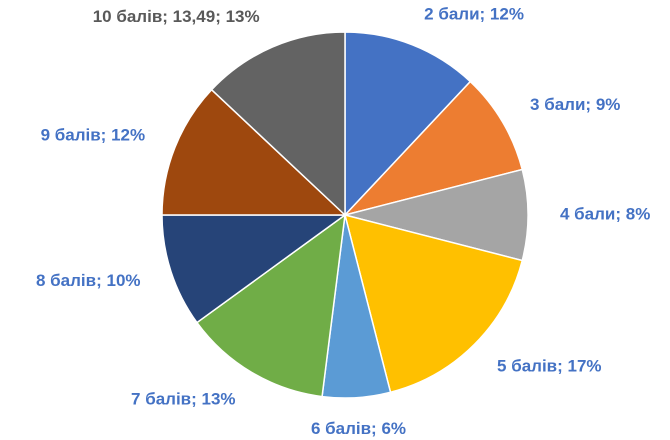 The height and width of the screenshot is (440, 670). Describe the element at coordinates (88, 280) in the screenshot. I see `data-label: 8 балів; 10%` at that location.